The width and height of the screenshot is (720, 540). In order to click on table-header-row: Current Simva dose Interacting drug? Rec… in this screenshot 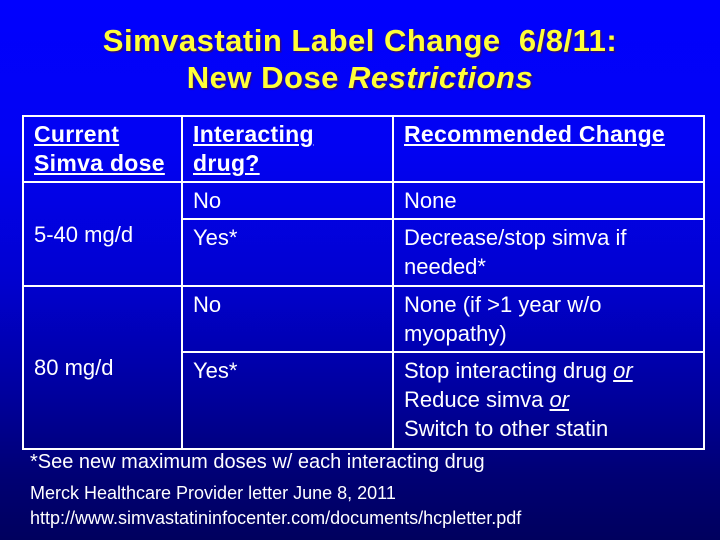, I will do `click(363, 149)`.